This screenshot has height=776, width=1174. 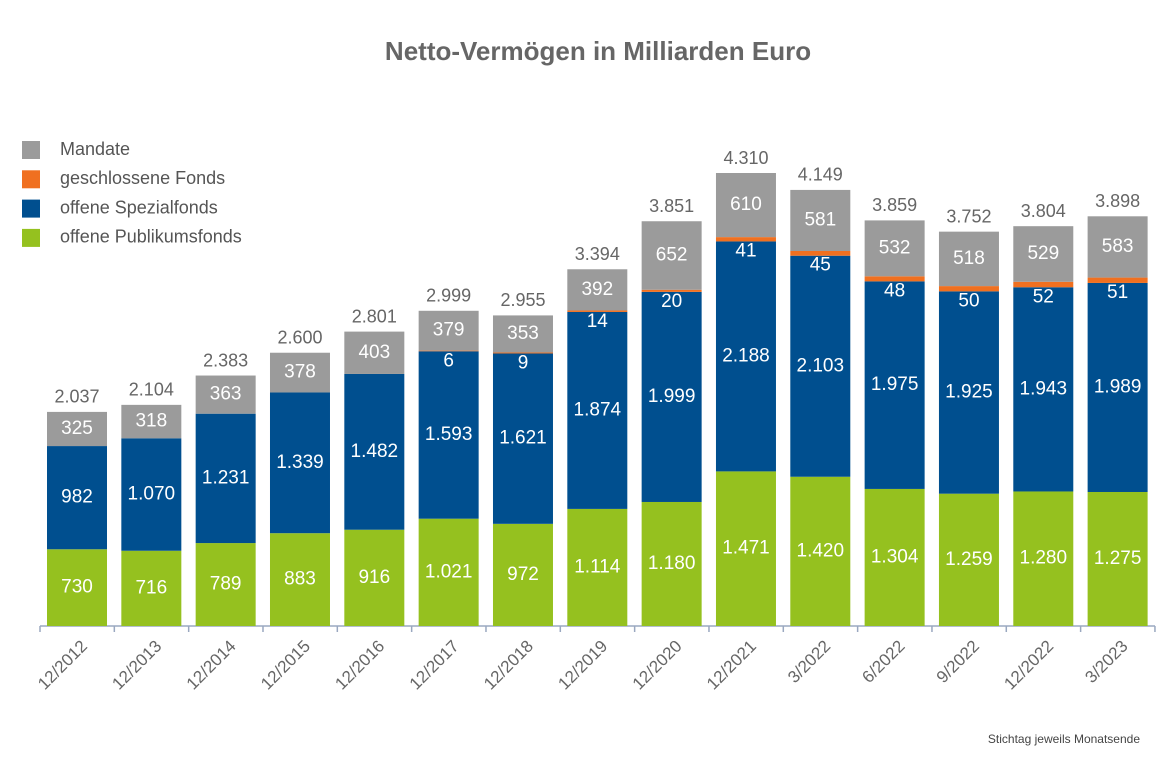 I want to click on data-label: 716, so click(x=151, y=587).